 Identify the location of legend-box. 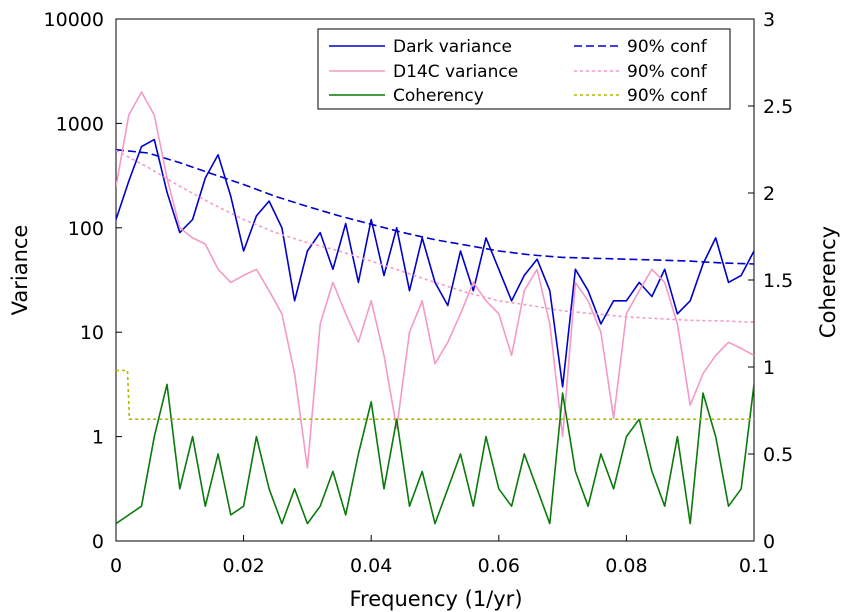
(524, 69).